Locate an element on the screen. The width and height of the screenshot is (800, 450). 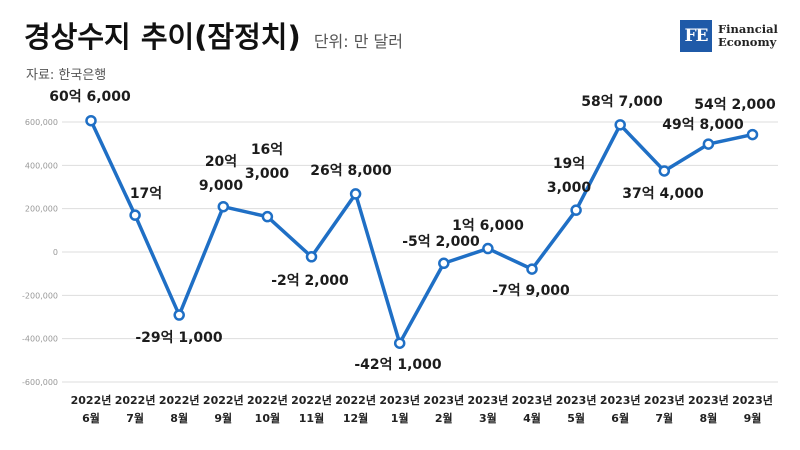
y-tick-label: 200,000 is located at coordinates (41, 209).